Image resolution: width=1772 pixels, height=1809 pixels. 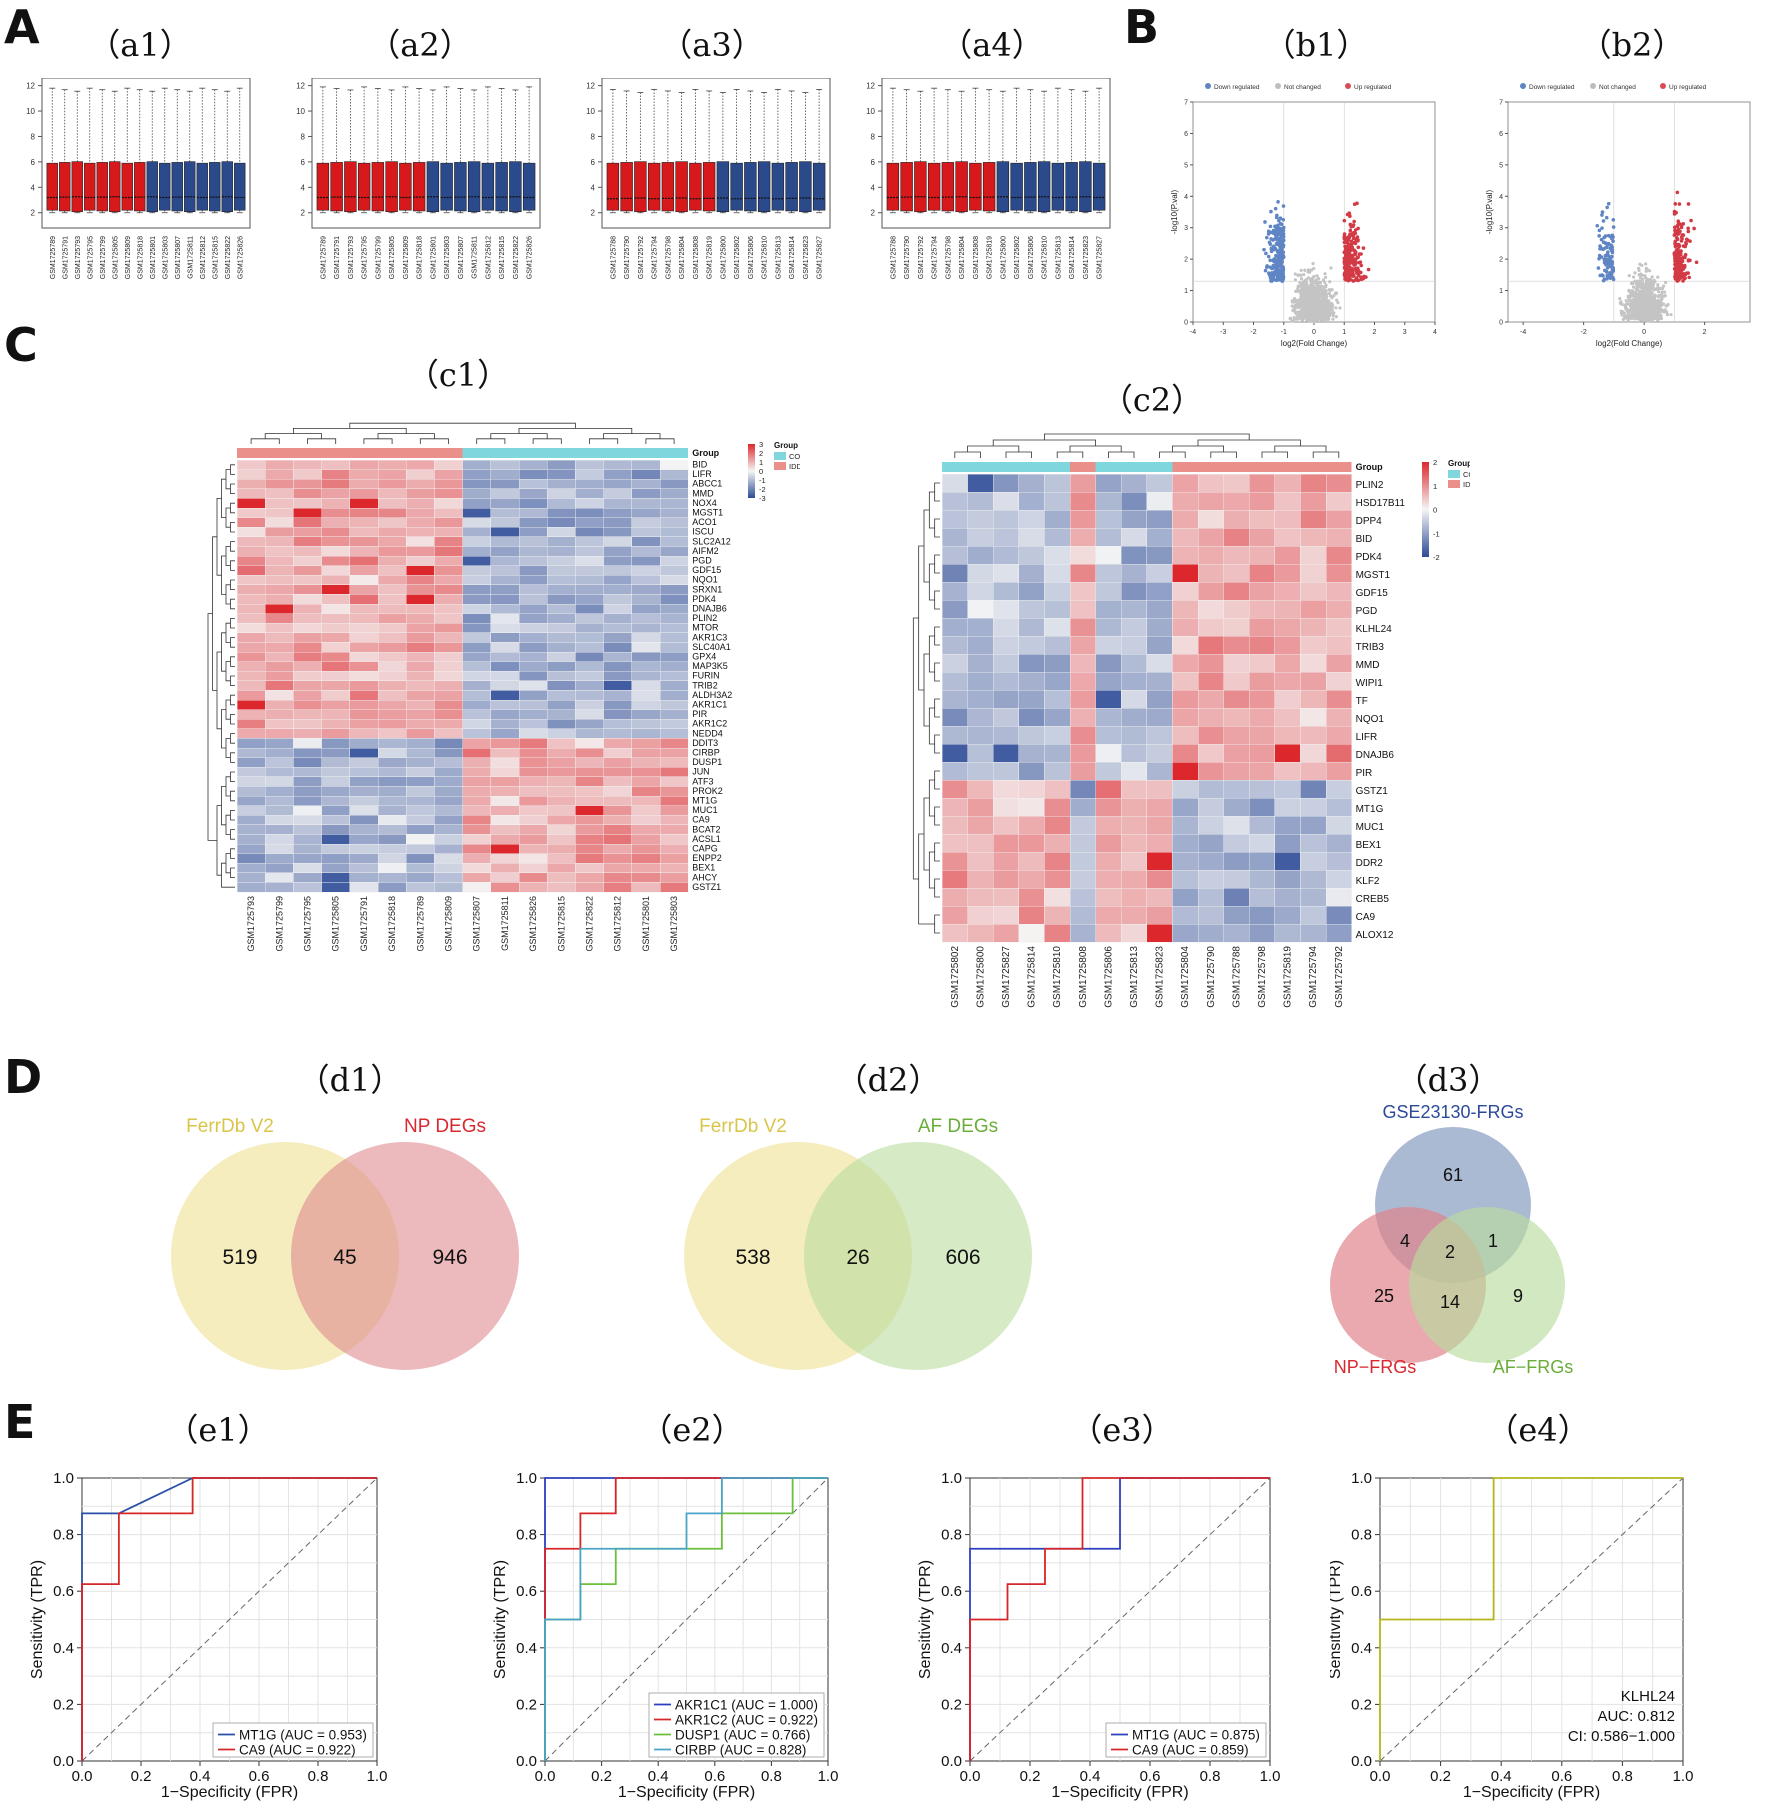 I want to click on x-tick-label: -4, so click(x=1193, y=332).